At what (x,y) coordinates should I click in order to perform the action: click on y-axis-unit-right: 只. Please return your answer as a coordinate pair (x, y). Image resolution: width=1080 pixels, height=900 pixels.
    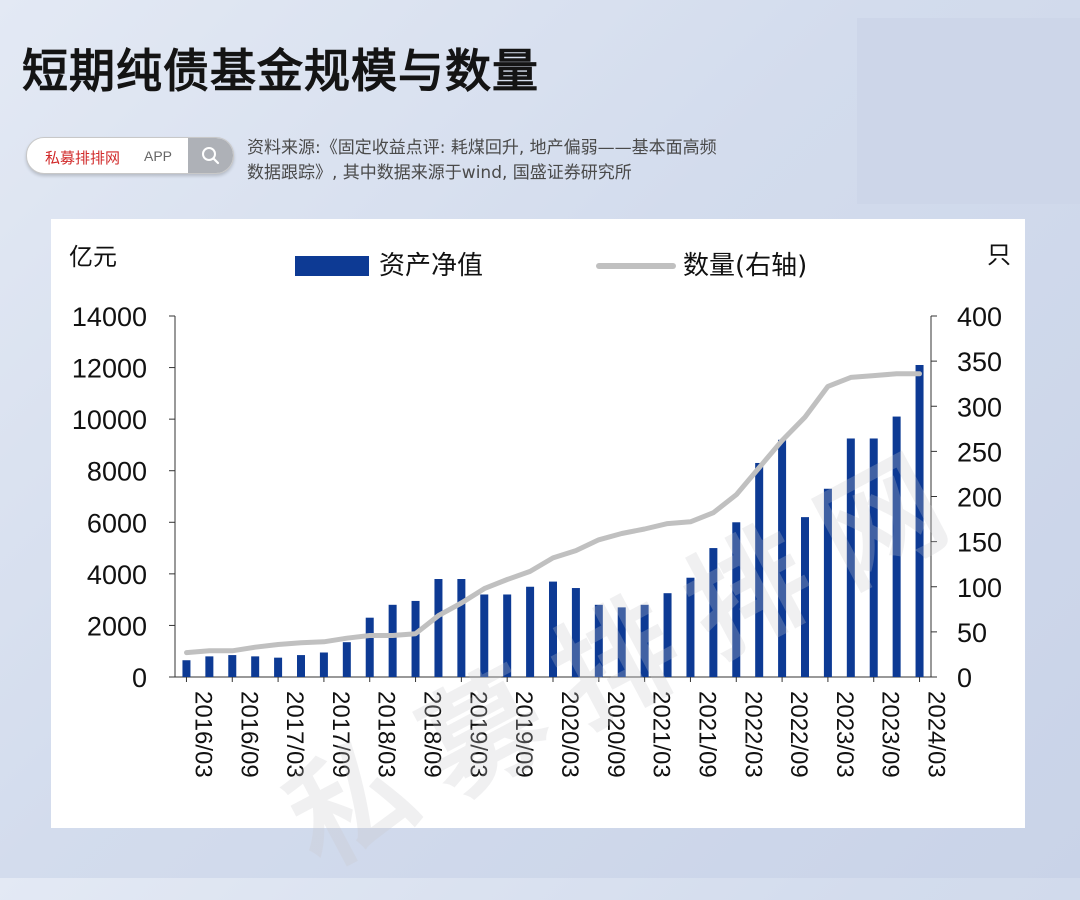
    Looking at the image, I should click on (999, 255).